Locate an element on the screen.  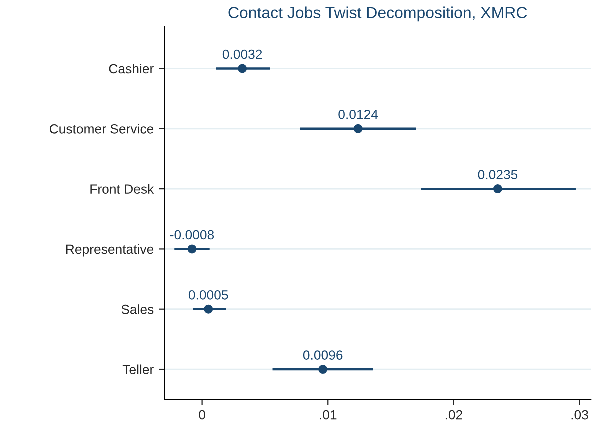
data-label: 0.0005 is located at coordinates (208, 295).